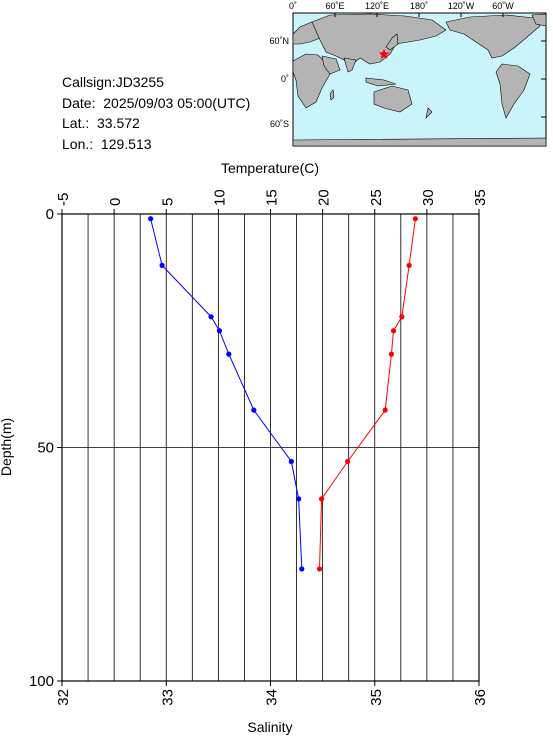 The height and width of the screenshot is (736, 553). I want to click on y-axis-tick-label: 50, so click(45, 448).